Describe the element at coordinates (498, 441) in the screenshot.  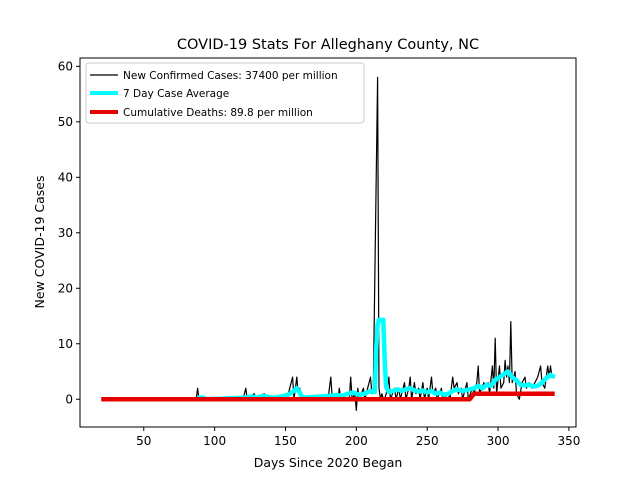
I see `x-tick-label: 300` at that location.